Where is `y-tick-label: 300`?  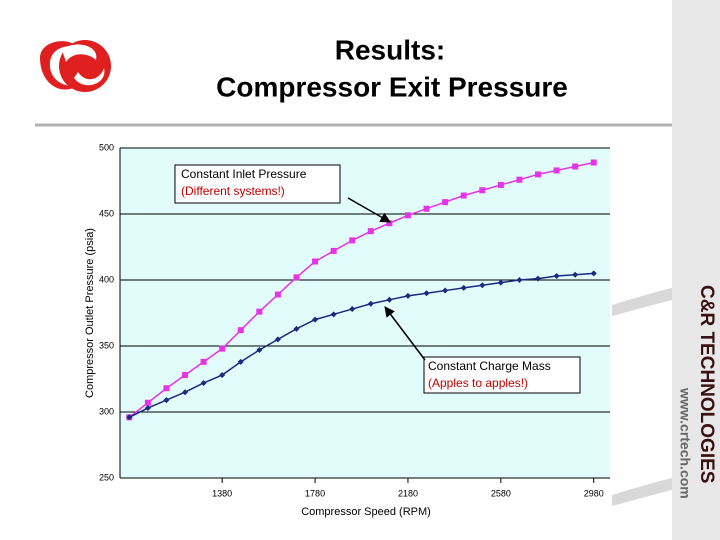 y-tick-label: 300 is located at coordinates (106, 411).